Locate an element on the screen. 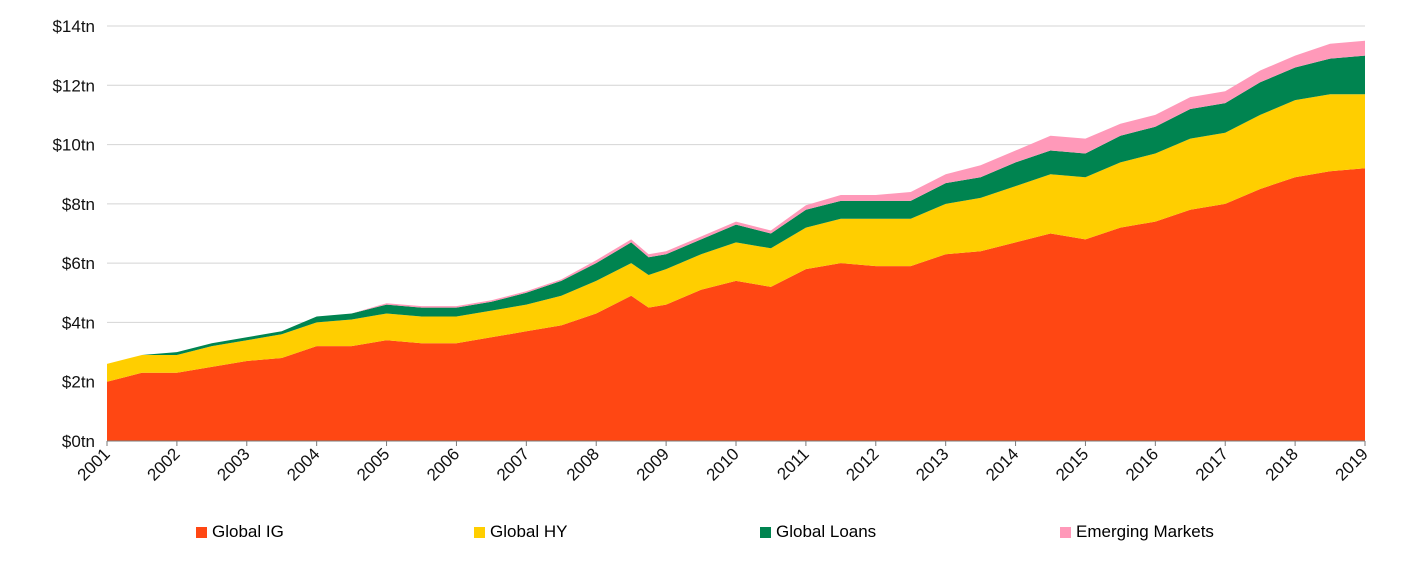  y-tick-label: $10tn is located at coordinates (73, 145).